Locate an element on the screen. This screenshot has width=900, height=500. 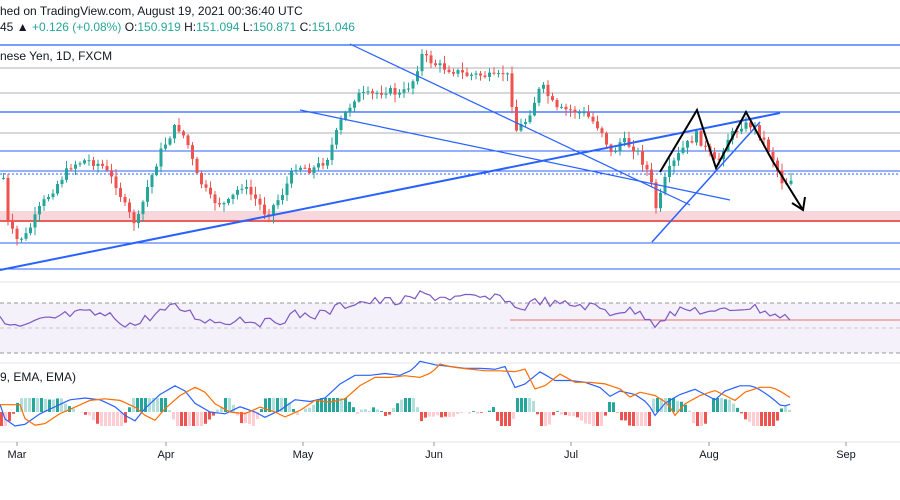
x-tick-label: May is located at coordinates (303, 455).